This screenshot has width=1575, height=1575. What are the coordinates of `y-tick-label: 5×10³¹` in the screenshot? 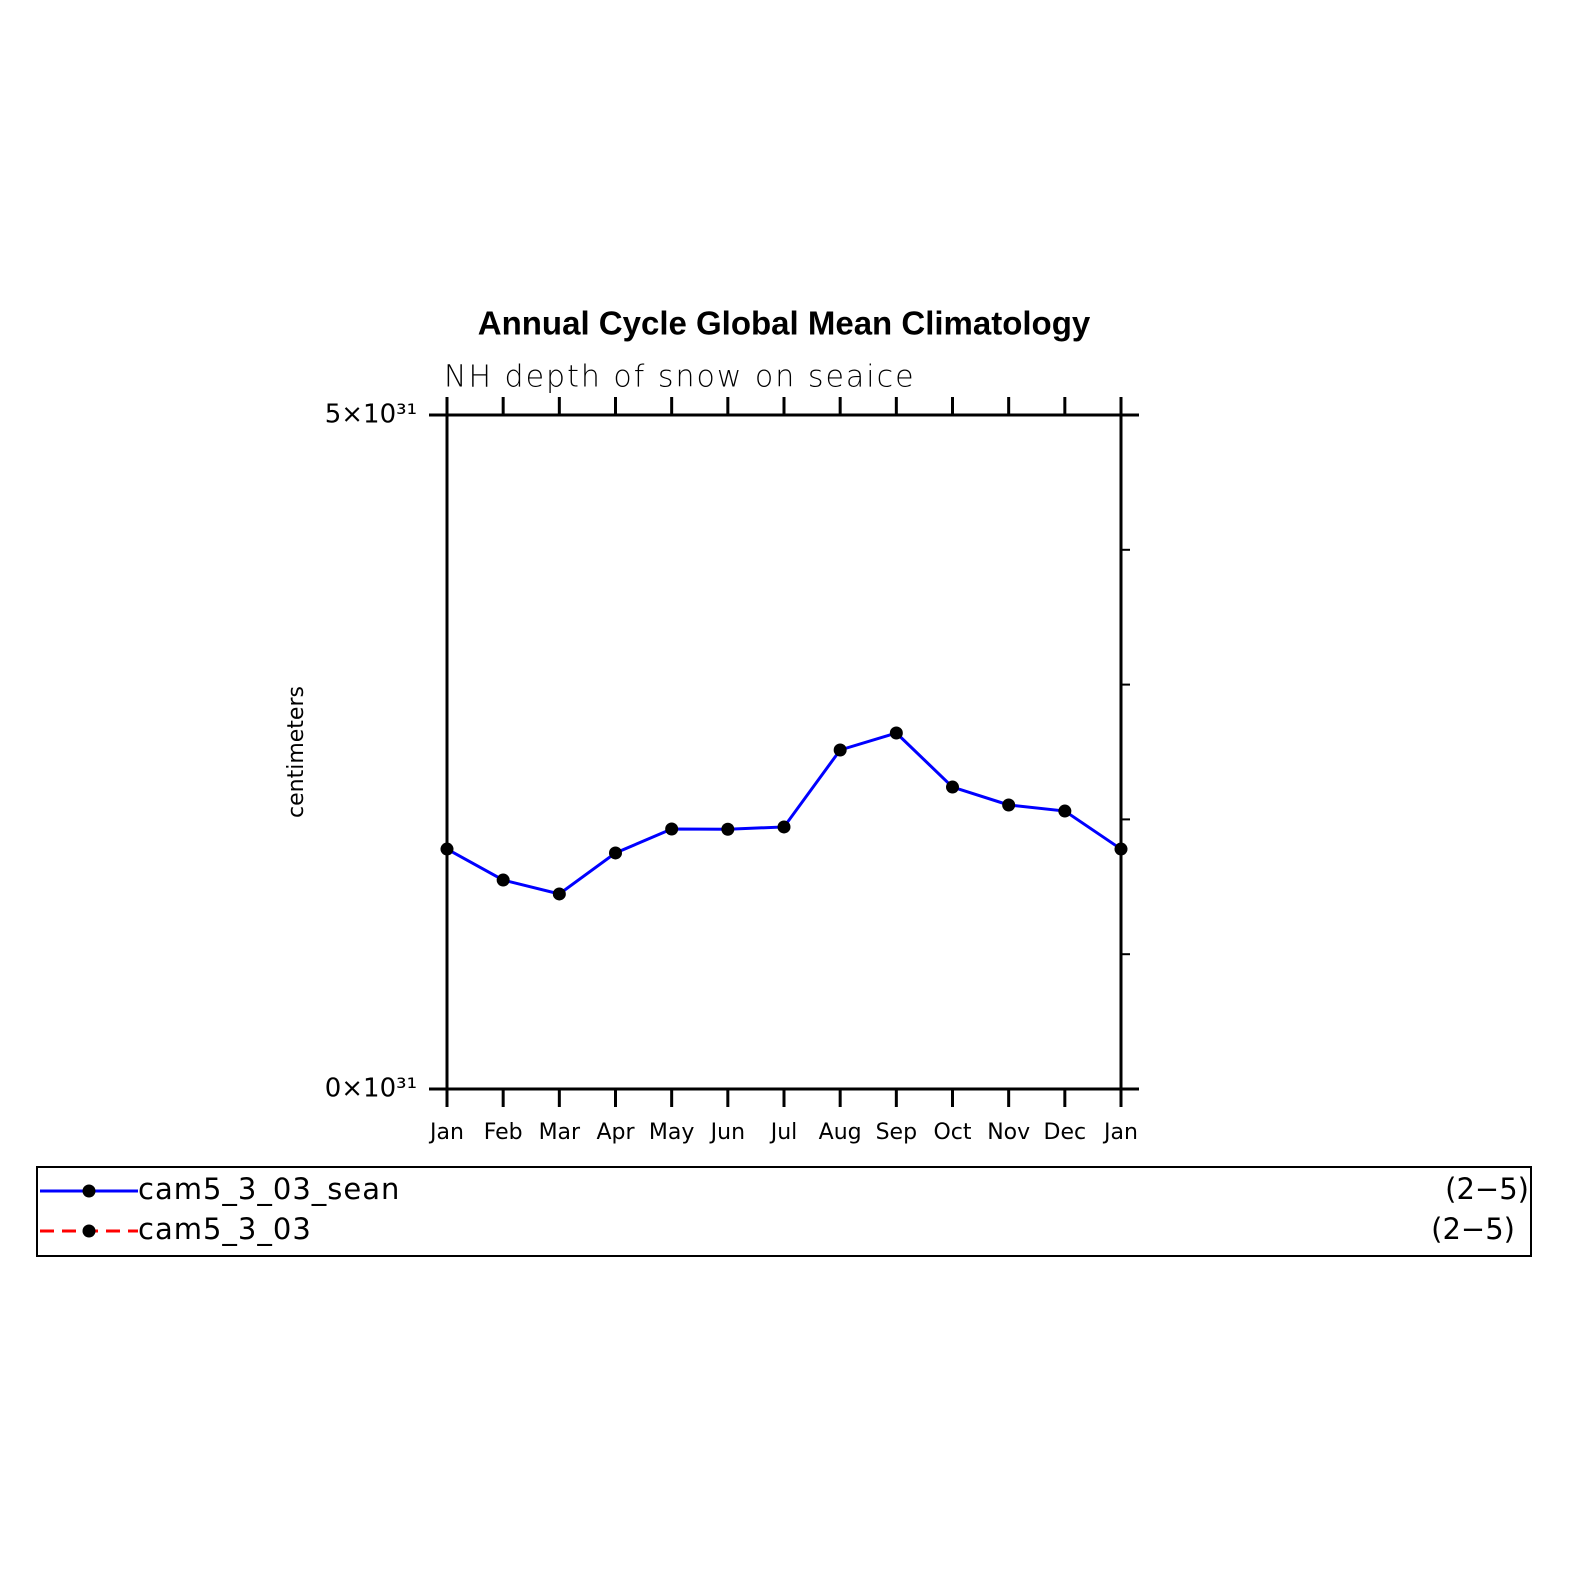 It's located at (371, 415).